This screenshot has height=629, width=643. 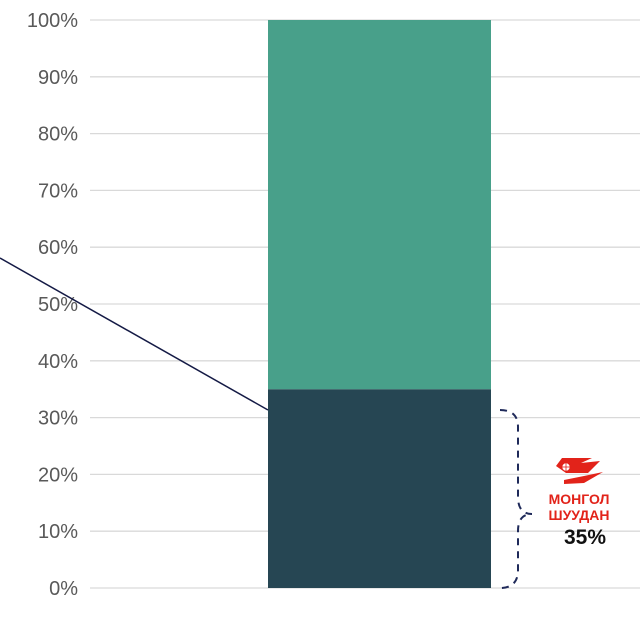 I want to click on y-tick-label: 20%, so click(x=58, y=475).